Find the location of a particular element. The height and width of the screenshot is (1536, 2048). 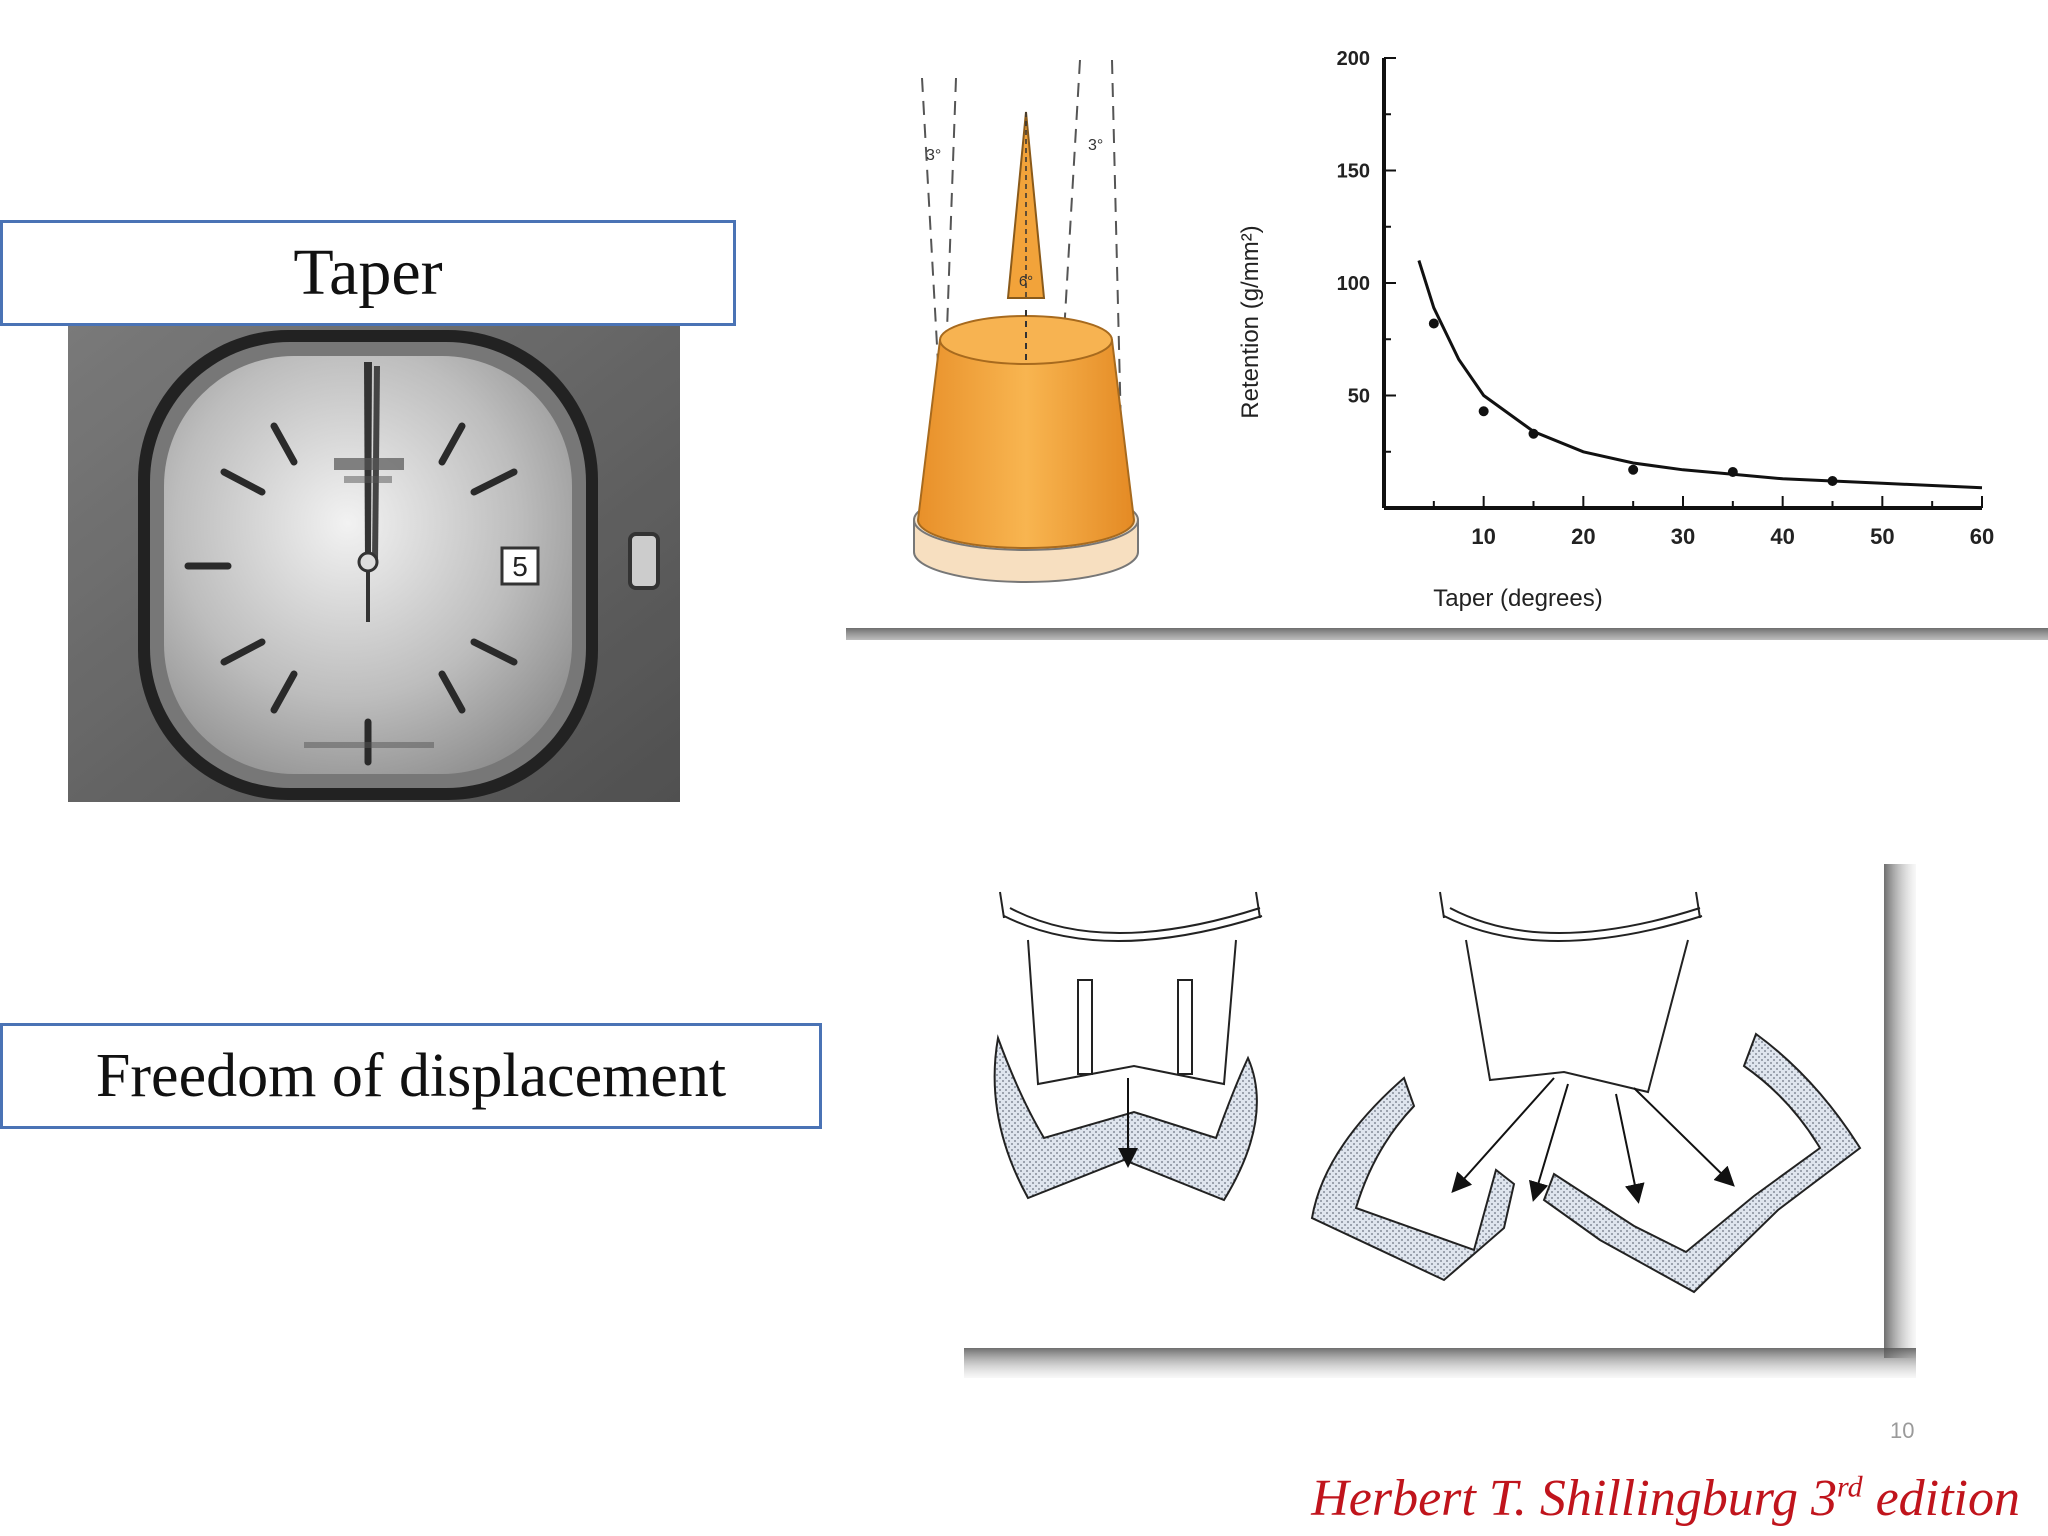

multiple-paths-illustration is located at coordinates (1586, 1092).